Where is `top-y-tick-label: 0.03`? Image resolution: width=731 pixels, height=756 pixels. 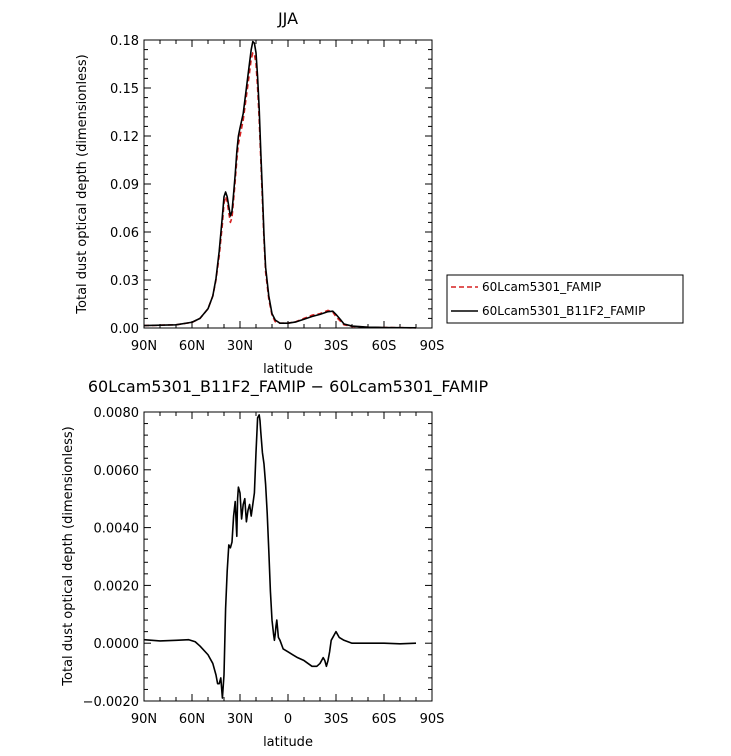
top-y-tick-label: 0.03 is located at coordinates (124, 281).